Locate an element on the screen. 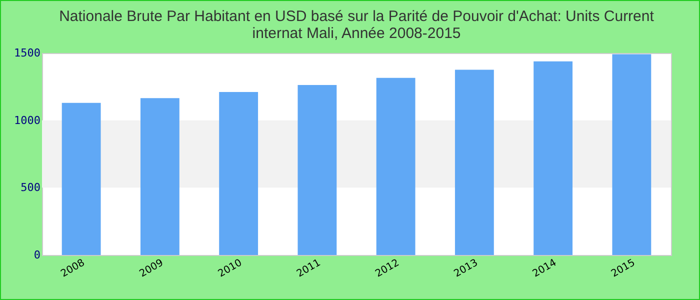 The image size is (700, 300). y-tick-label: 1500 is located at coordinates (27, 53).